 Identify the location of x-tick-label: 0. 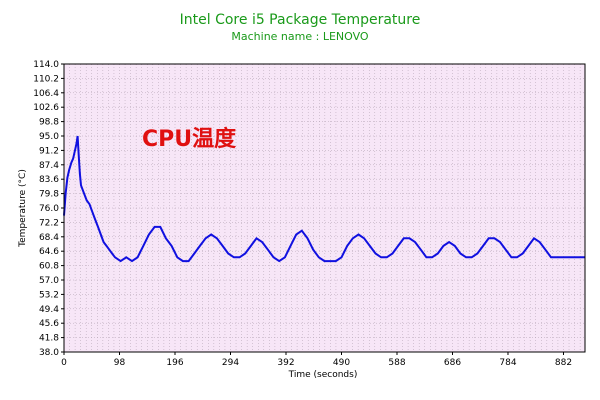
(64, 363).